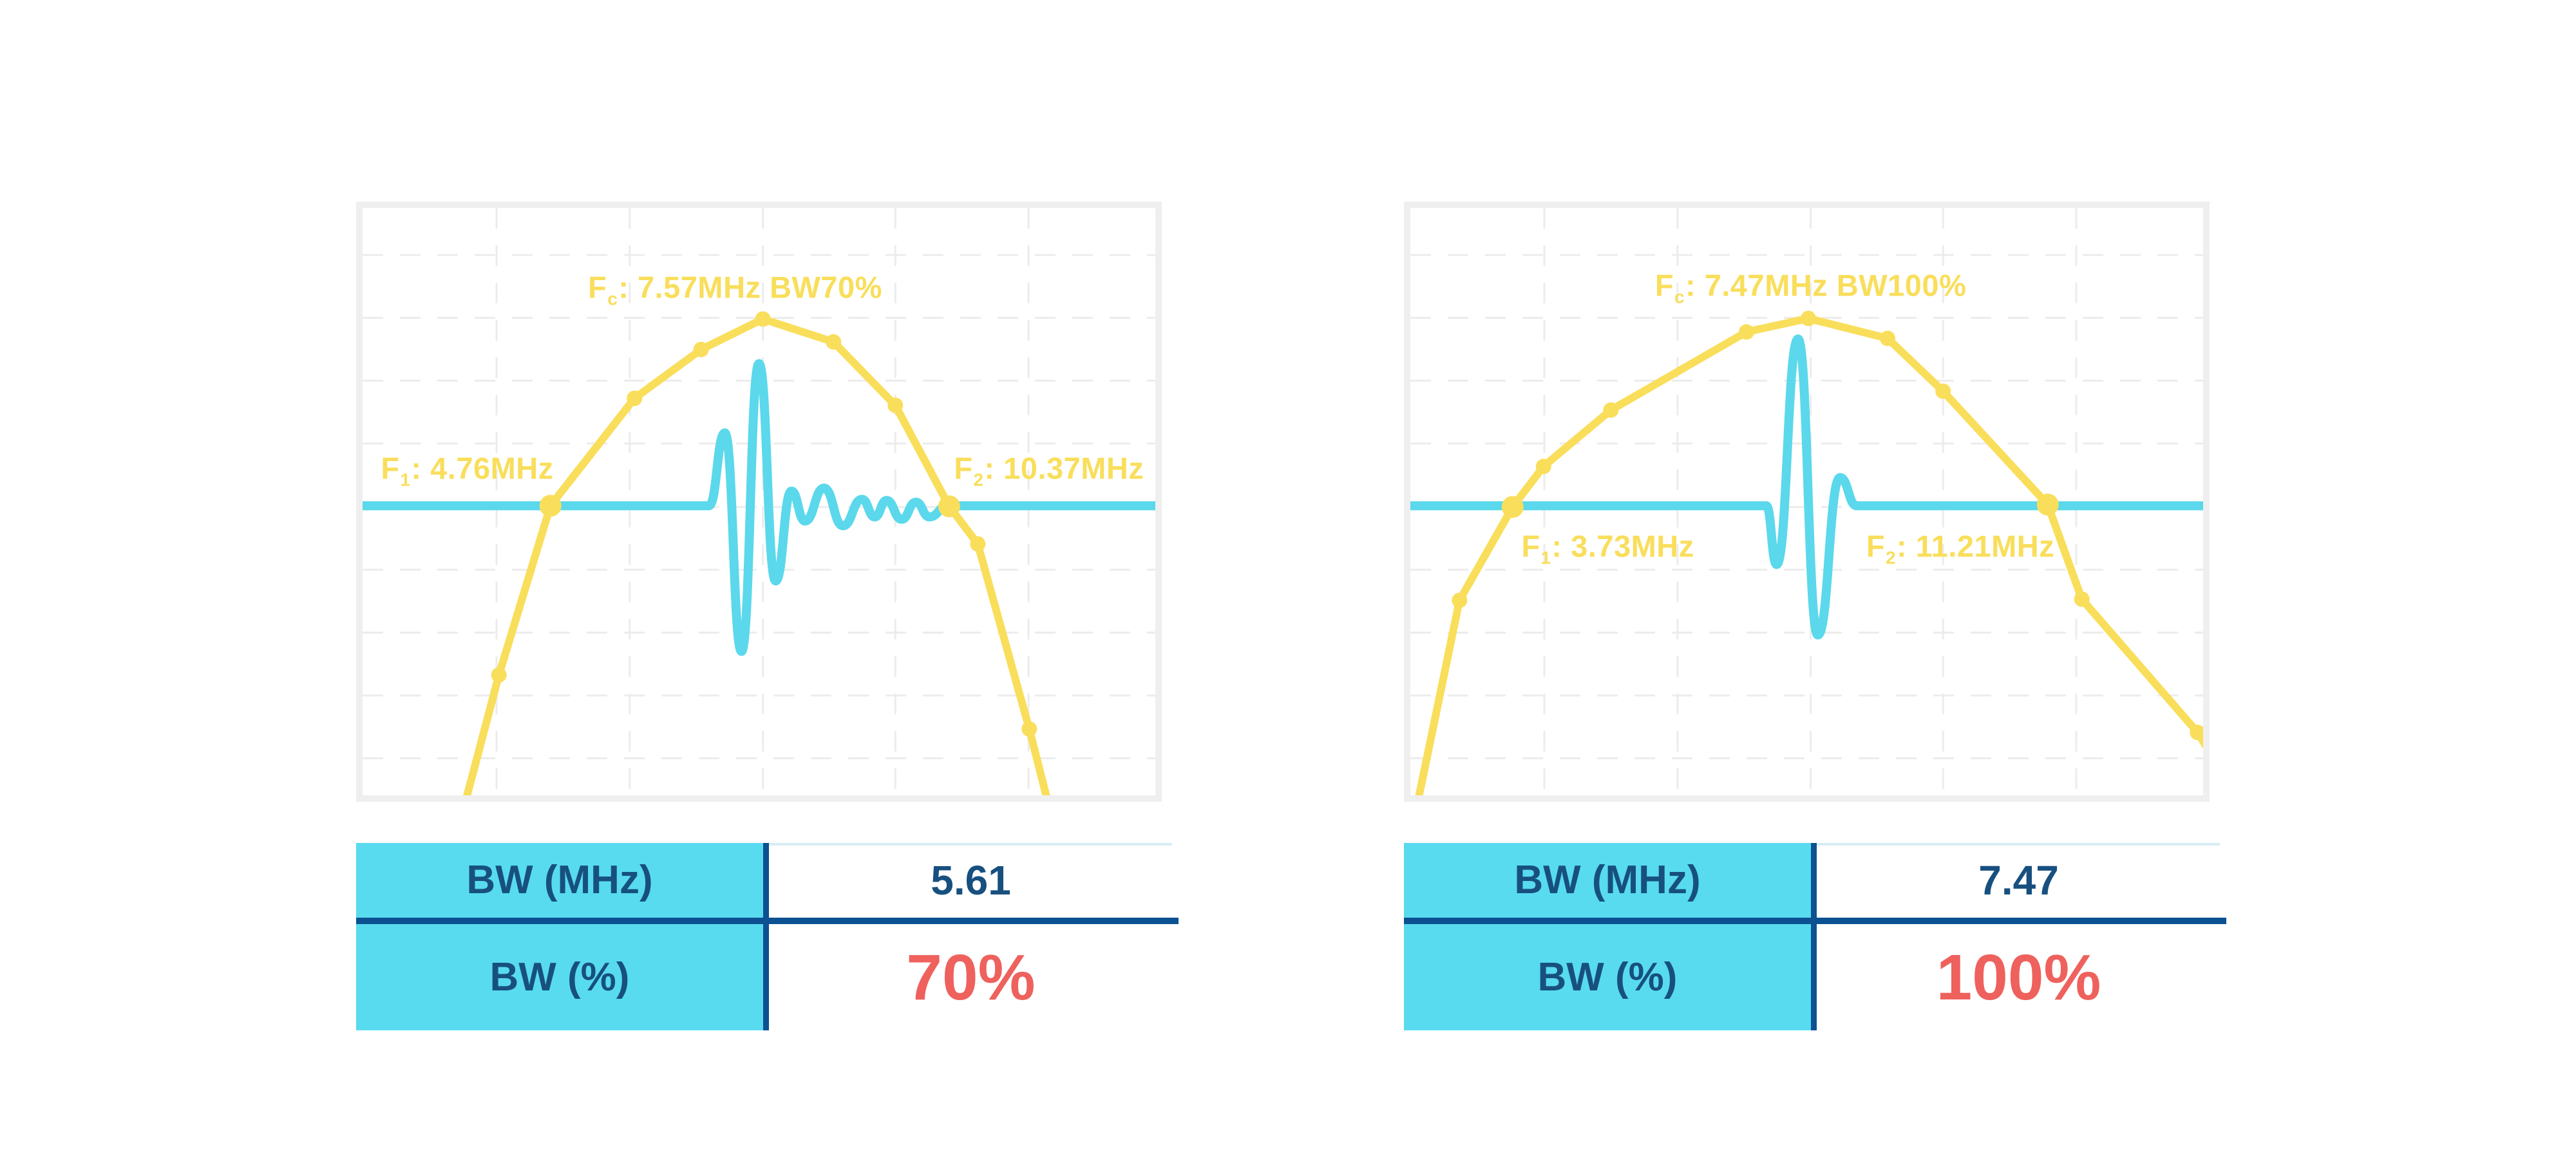 The width and height of the screenshot is (2576, 1154). Describe the element at coordinates (2018, 977) in the screenshot. I see `bw-pct-value: 100%` at that location.